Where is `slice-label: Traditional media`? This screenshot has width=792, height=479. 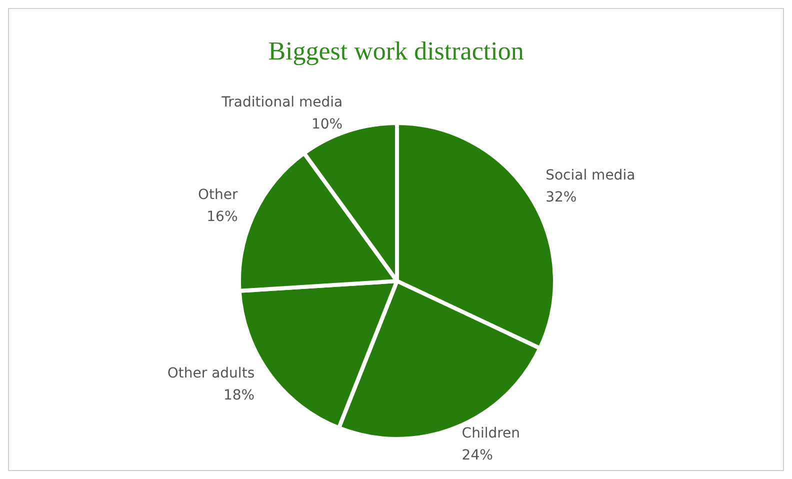
slice-label: Traditional media is located at coordinates (281, 102).